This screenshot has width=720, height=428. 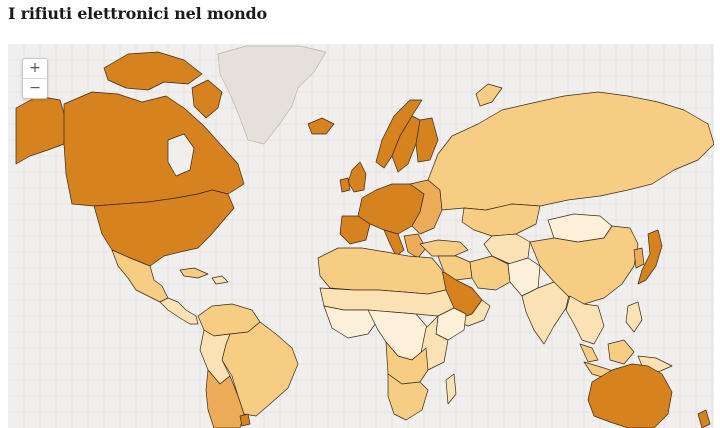 I want to click on region-west-africa, so click(x=351, y=322).